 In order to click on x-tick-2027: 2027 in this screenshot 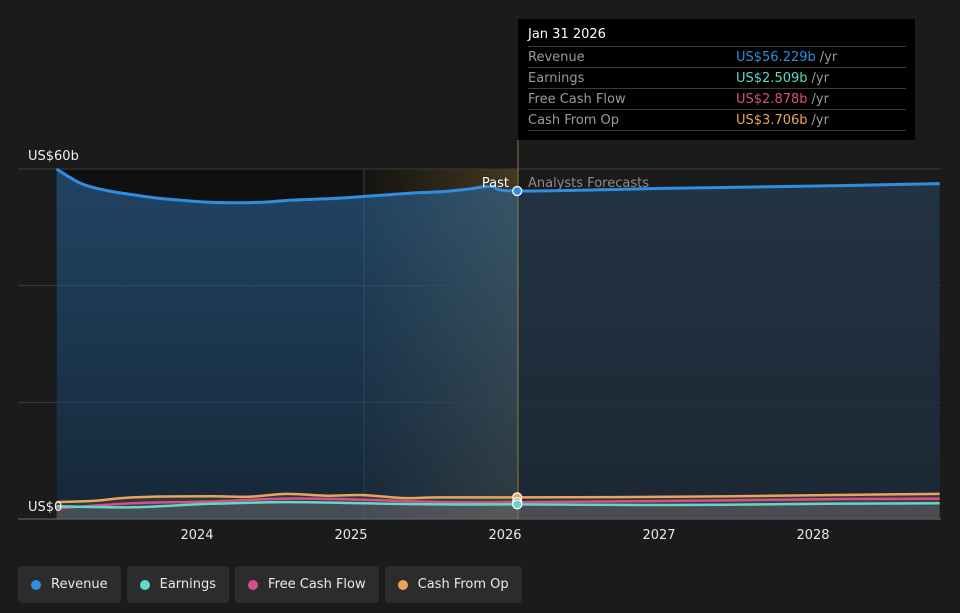, I will do `click(658, 535)`.